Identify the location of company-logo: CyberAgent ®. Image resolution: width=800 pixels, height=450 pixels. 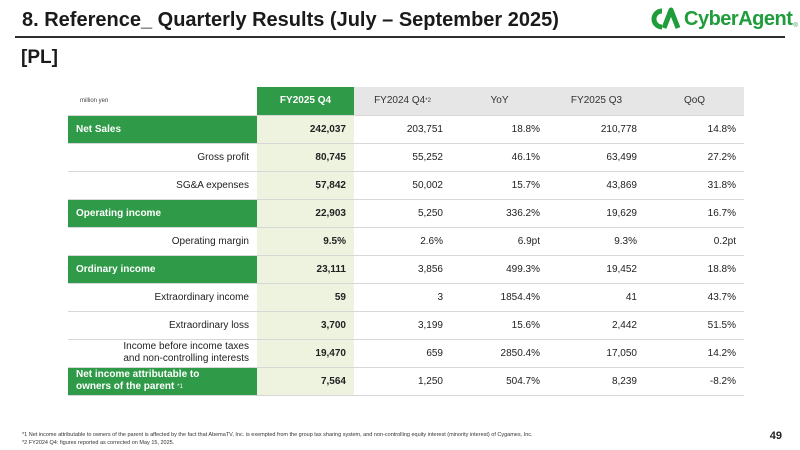
(721, 19).